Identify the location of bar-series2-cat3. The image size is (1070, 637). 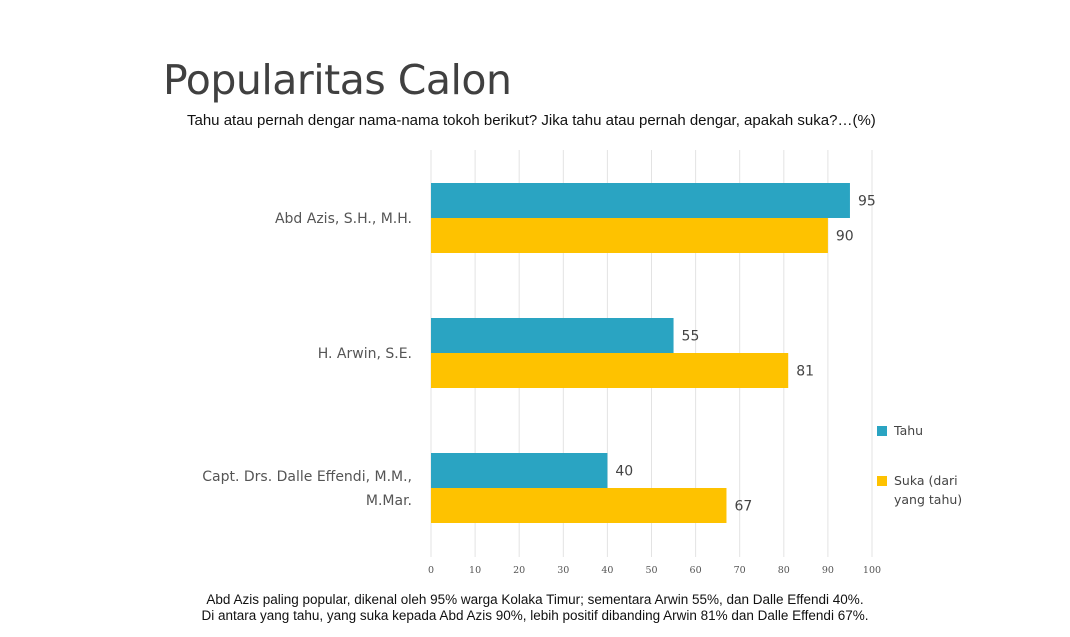
(579, 505).